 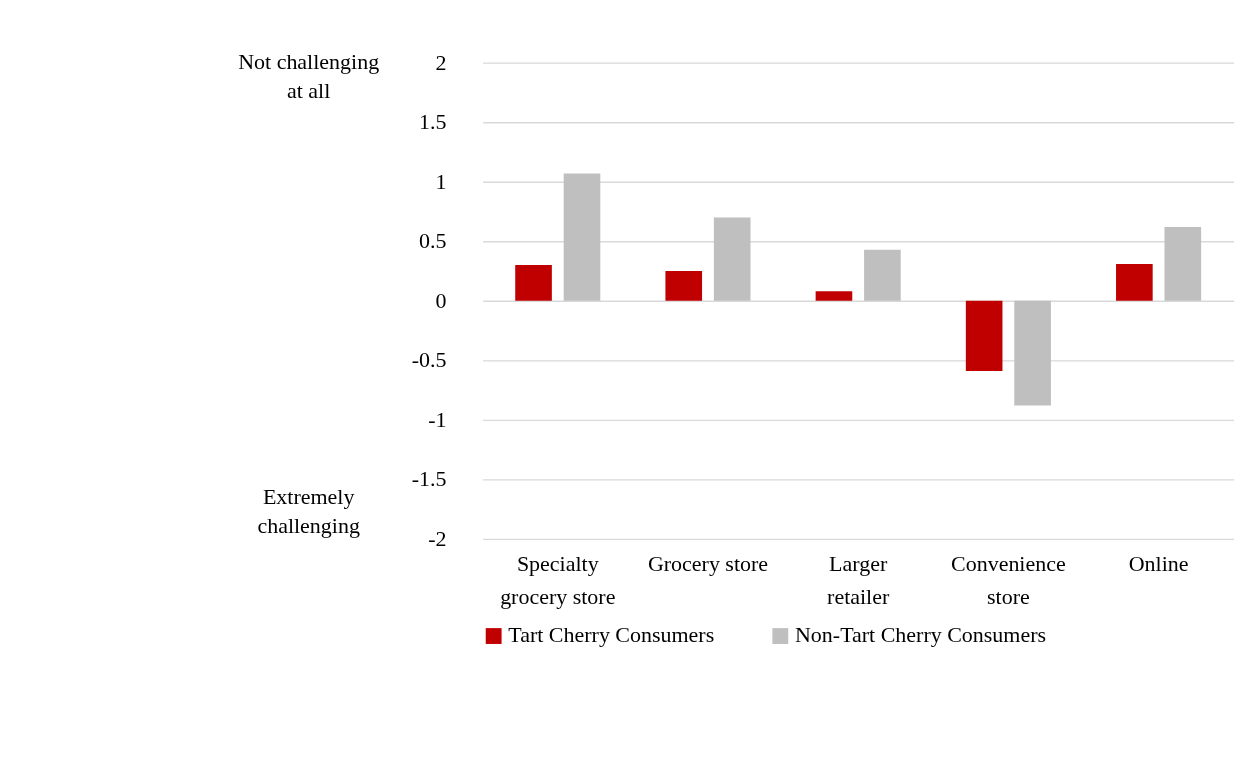 I want to click on x-tick-label: Grocery store, so click(x=708, y=564).